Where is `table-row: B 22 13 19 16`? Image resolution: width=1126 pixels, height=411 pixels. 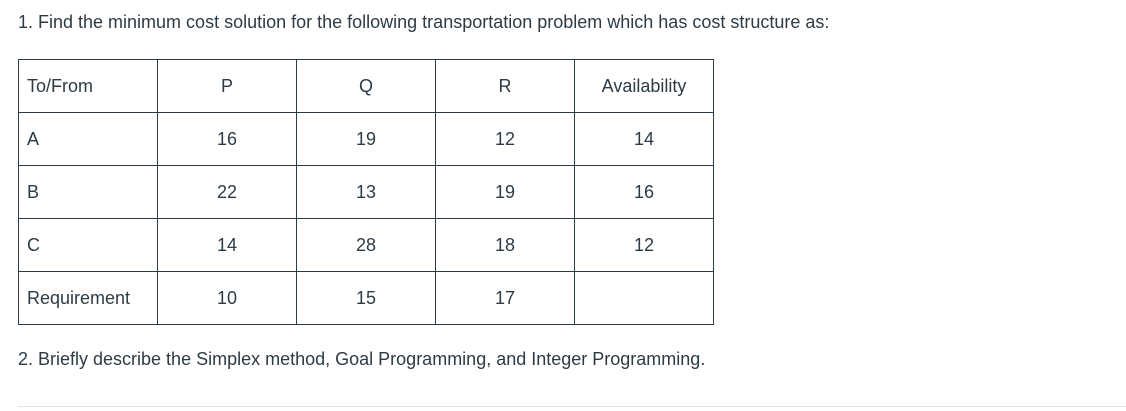
table-row: B 22 13 19 16 is located at coordinates (366, 192).